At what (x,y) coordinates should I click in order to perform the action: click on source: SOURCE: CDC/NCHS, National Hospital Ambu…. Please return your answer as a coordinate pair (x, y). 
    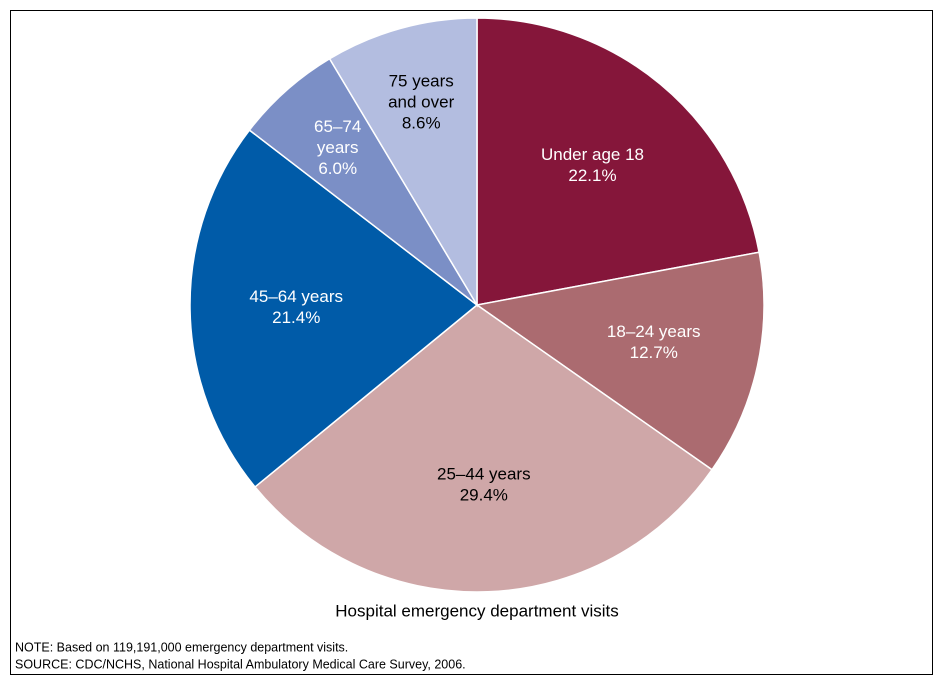
    Looking at the image, I should click on (240, 664).